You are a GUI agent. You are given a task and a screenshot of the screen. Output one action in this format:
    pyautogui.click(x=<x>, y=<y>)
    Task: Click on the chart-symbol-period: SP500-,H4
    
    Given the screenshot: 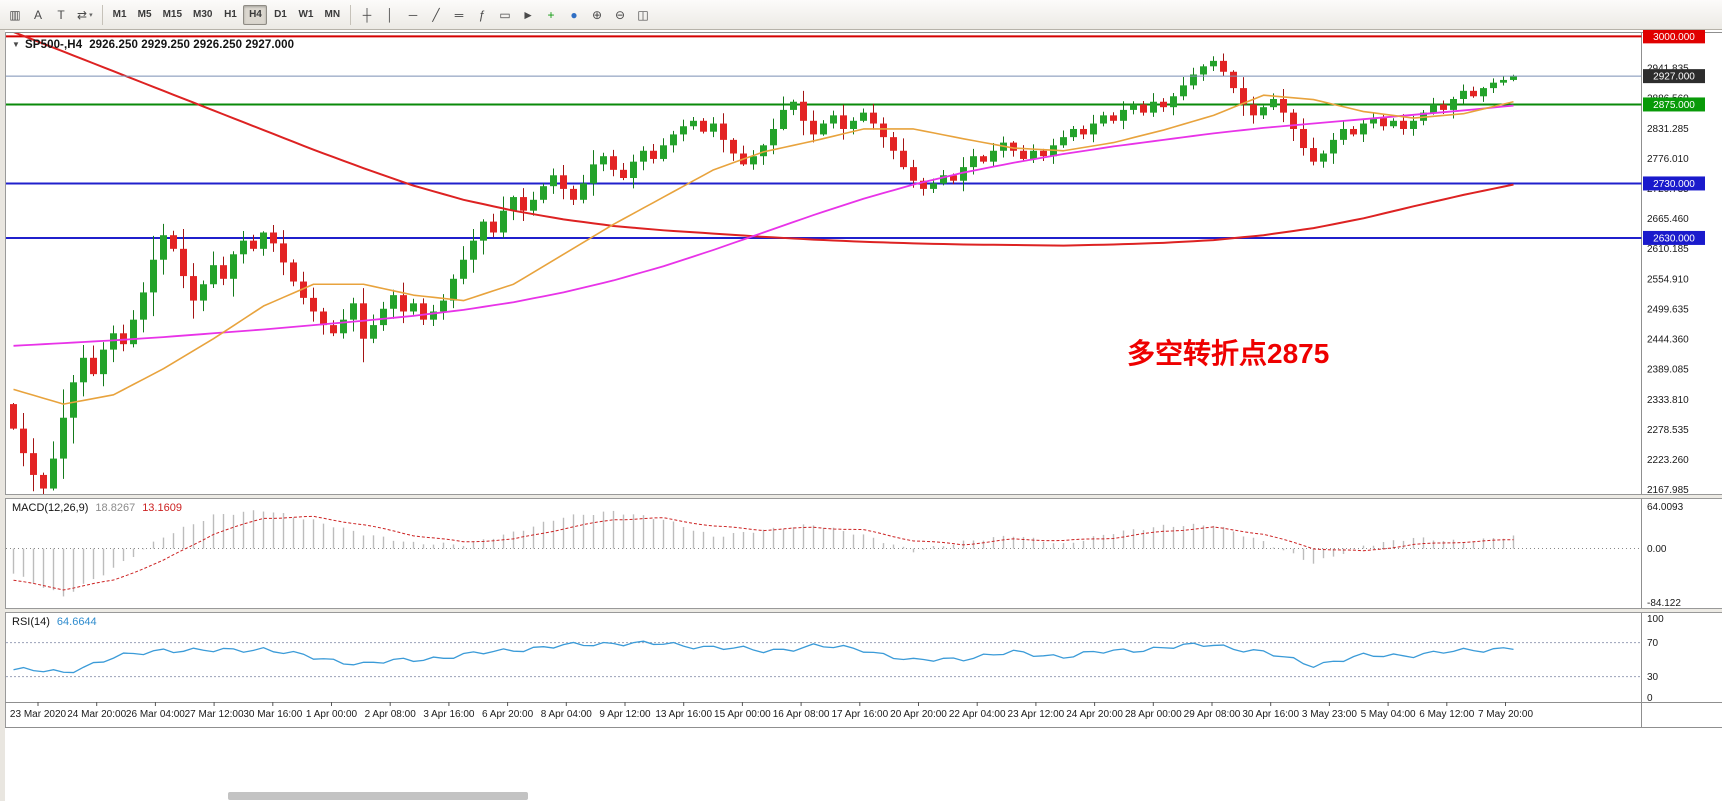 What is the action you would take?
    pyautogui.click(x=54, y=45)
    